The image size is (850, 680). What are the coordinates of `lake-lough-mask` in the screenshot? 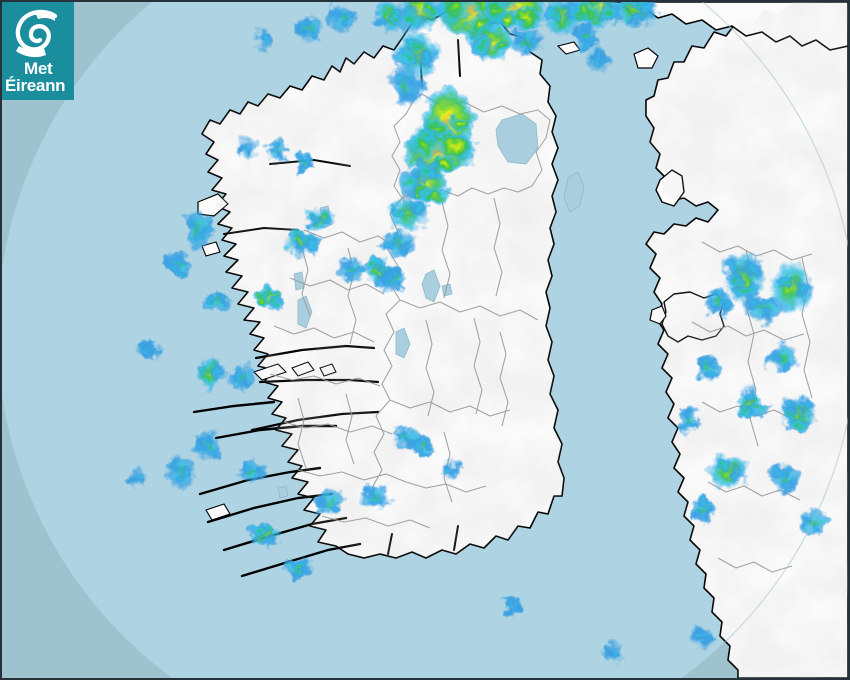 It's located at (299, 281).